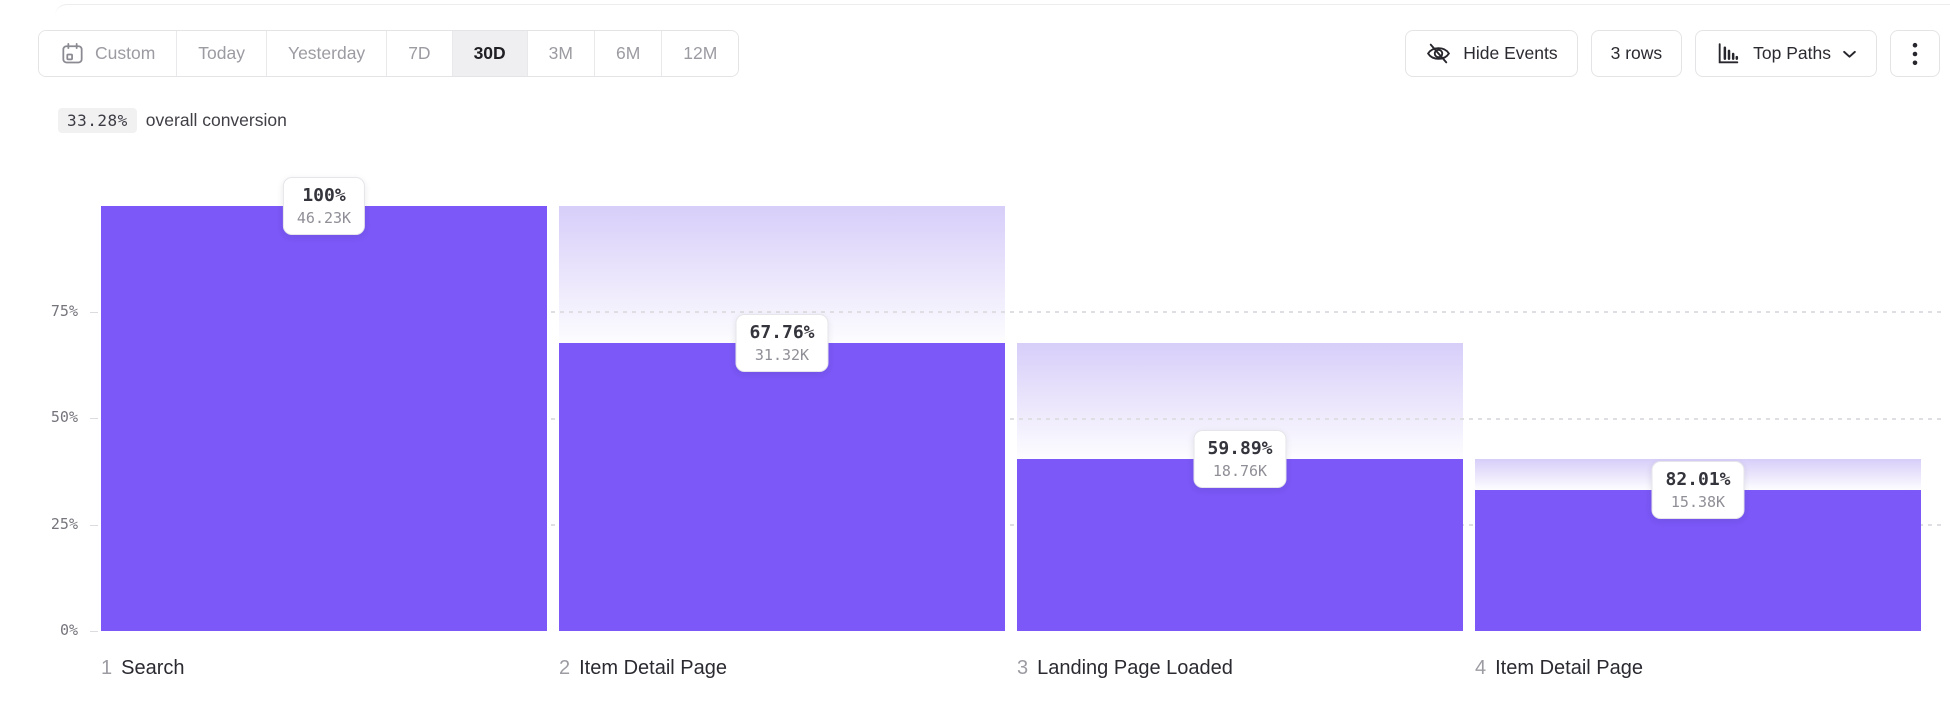 This screenshot has height=706, width=1950. Describe the element at coordinates (1728, 53) in the screenshot. I see `histogram-icon` at that location.